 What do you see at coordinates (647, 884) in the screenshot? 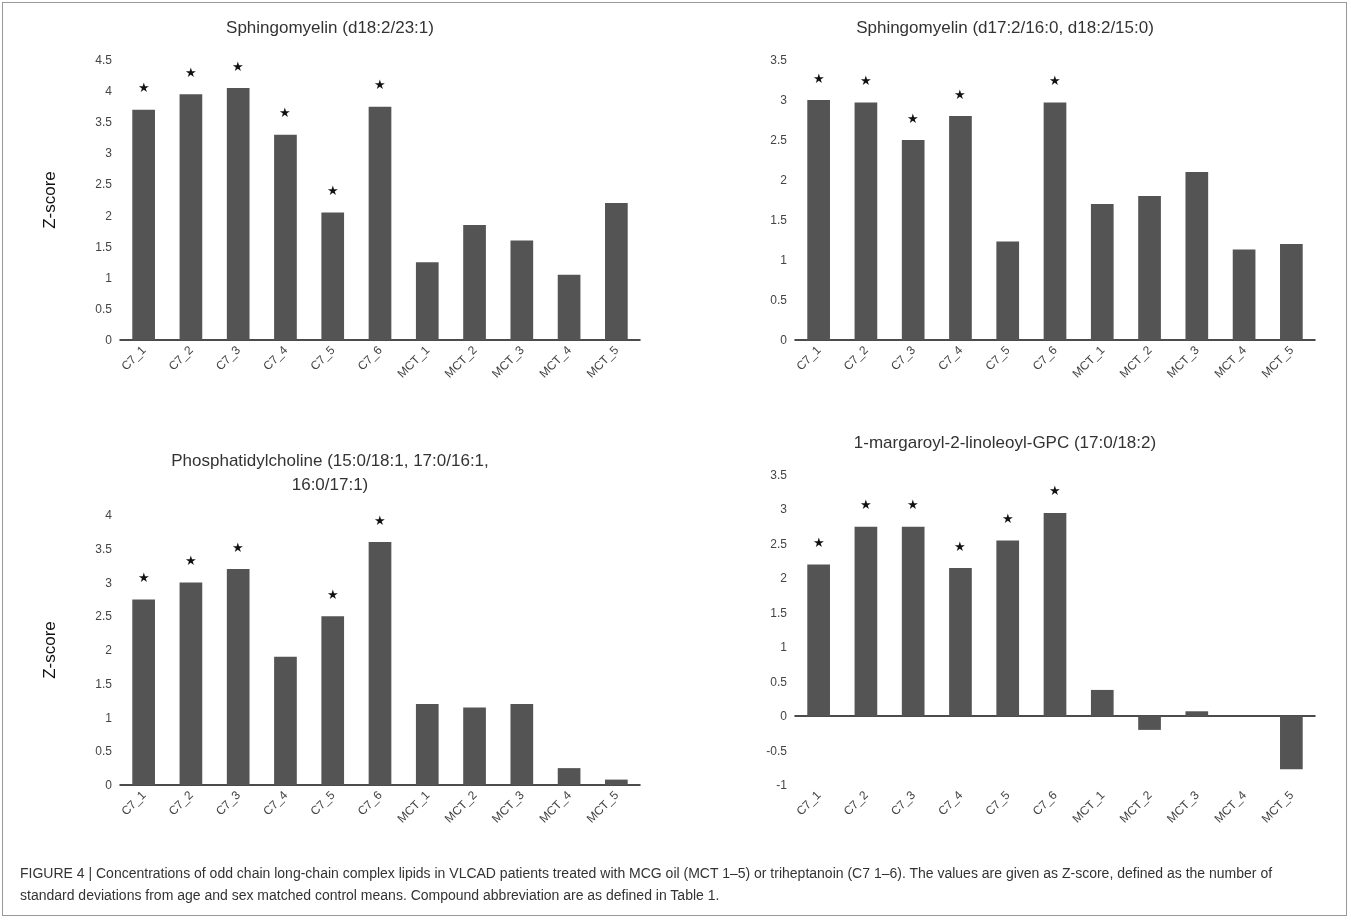
I see `caption: FIGURE 4 | Concentrations of odd chain long-chain complex lipids in VLCAD patients treated with MCG oil (MCT 1–5) or triheptanoin (C7 1–6). The values are given as Z-score, defined as the number of standard deviations from age and sex matched control means. Compound abbreviation are as defined in Table 1.` at bounding box center [647, 884].